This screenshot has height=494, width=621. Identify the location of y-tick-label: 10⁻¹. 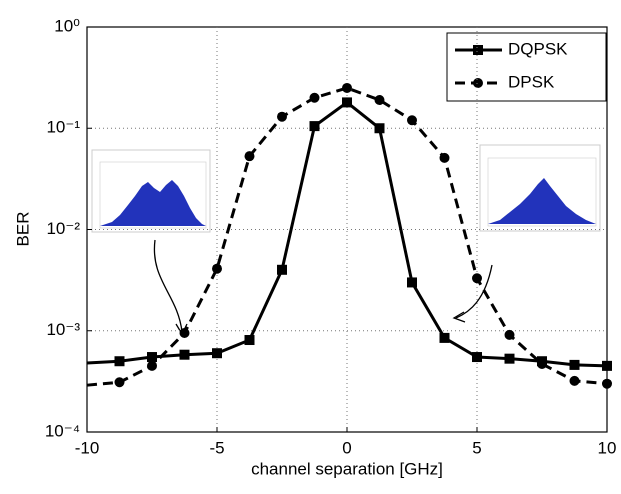
(63, 127).